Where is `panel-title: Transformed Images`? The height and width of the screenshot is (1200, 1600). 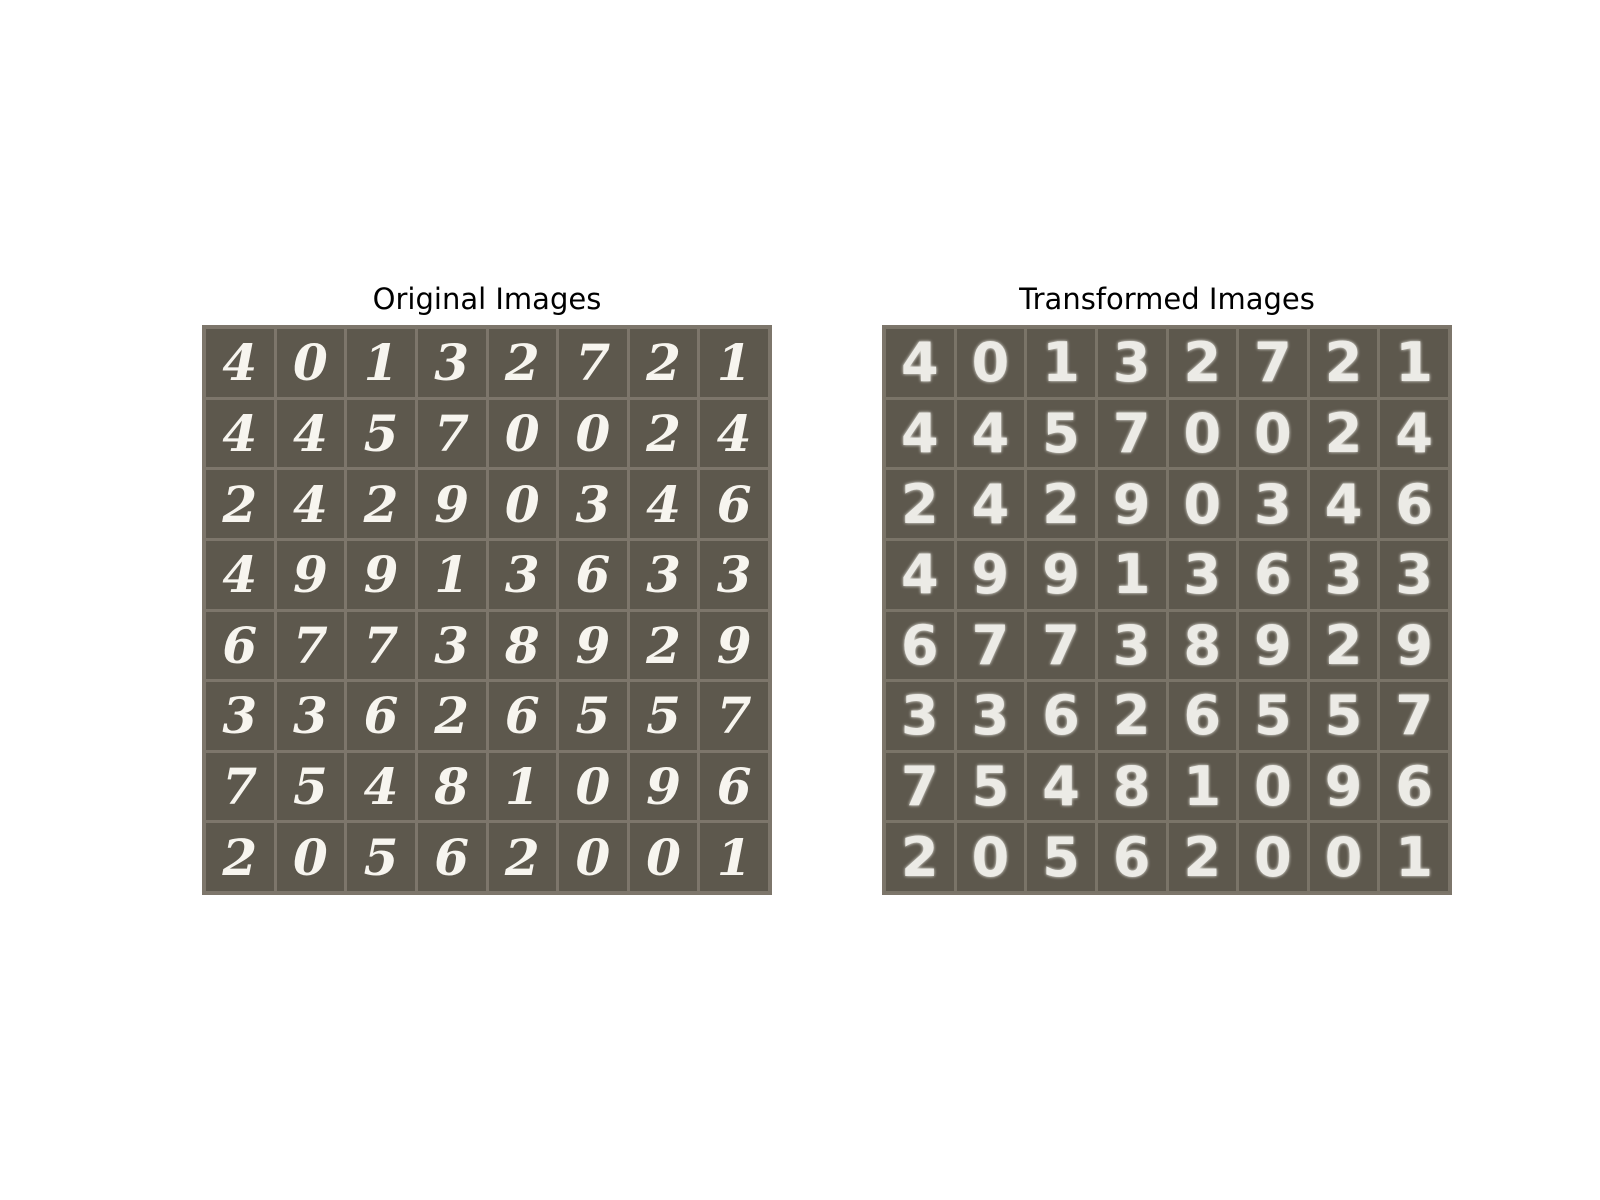
panel-title: Transformed Images is located at coordinates (1167, 299).